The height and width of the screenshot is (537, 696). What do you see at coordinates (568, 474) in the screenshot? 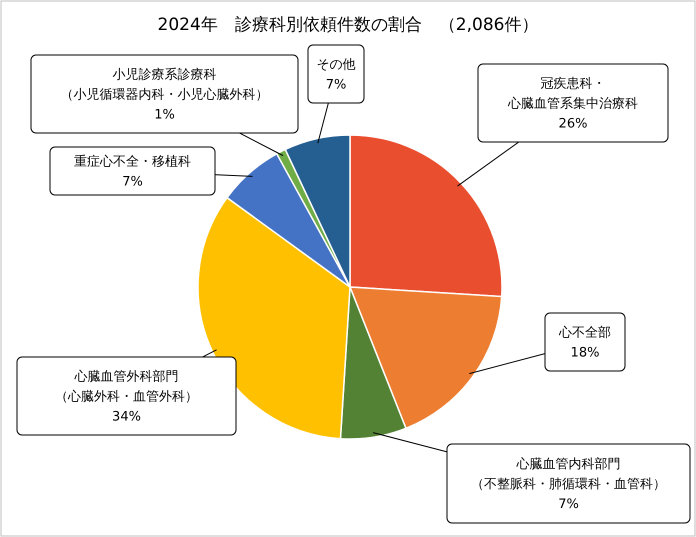
I see `slice-label: 心臓血管内科部門（不整脈科・肺循環科・血管科）` at bounding box center [568, 474].